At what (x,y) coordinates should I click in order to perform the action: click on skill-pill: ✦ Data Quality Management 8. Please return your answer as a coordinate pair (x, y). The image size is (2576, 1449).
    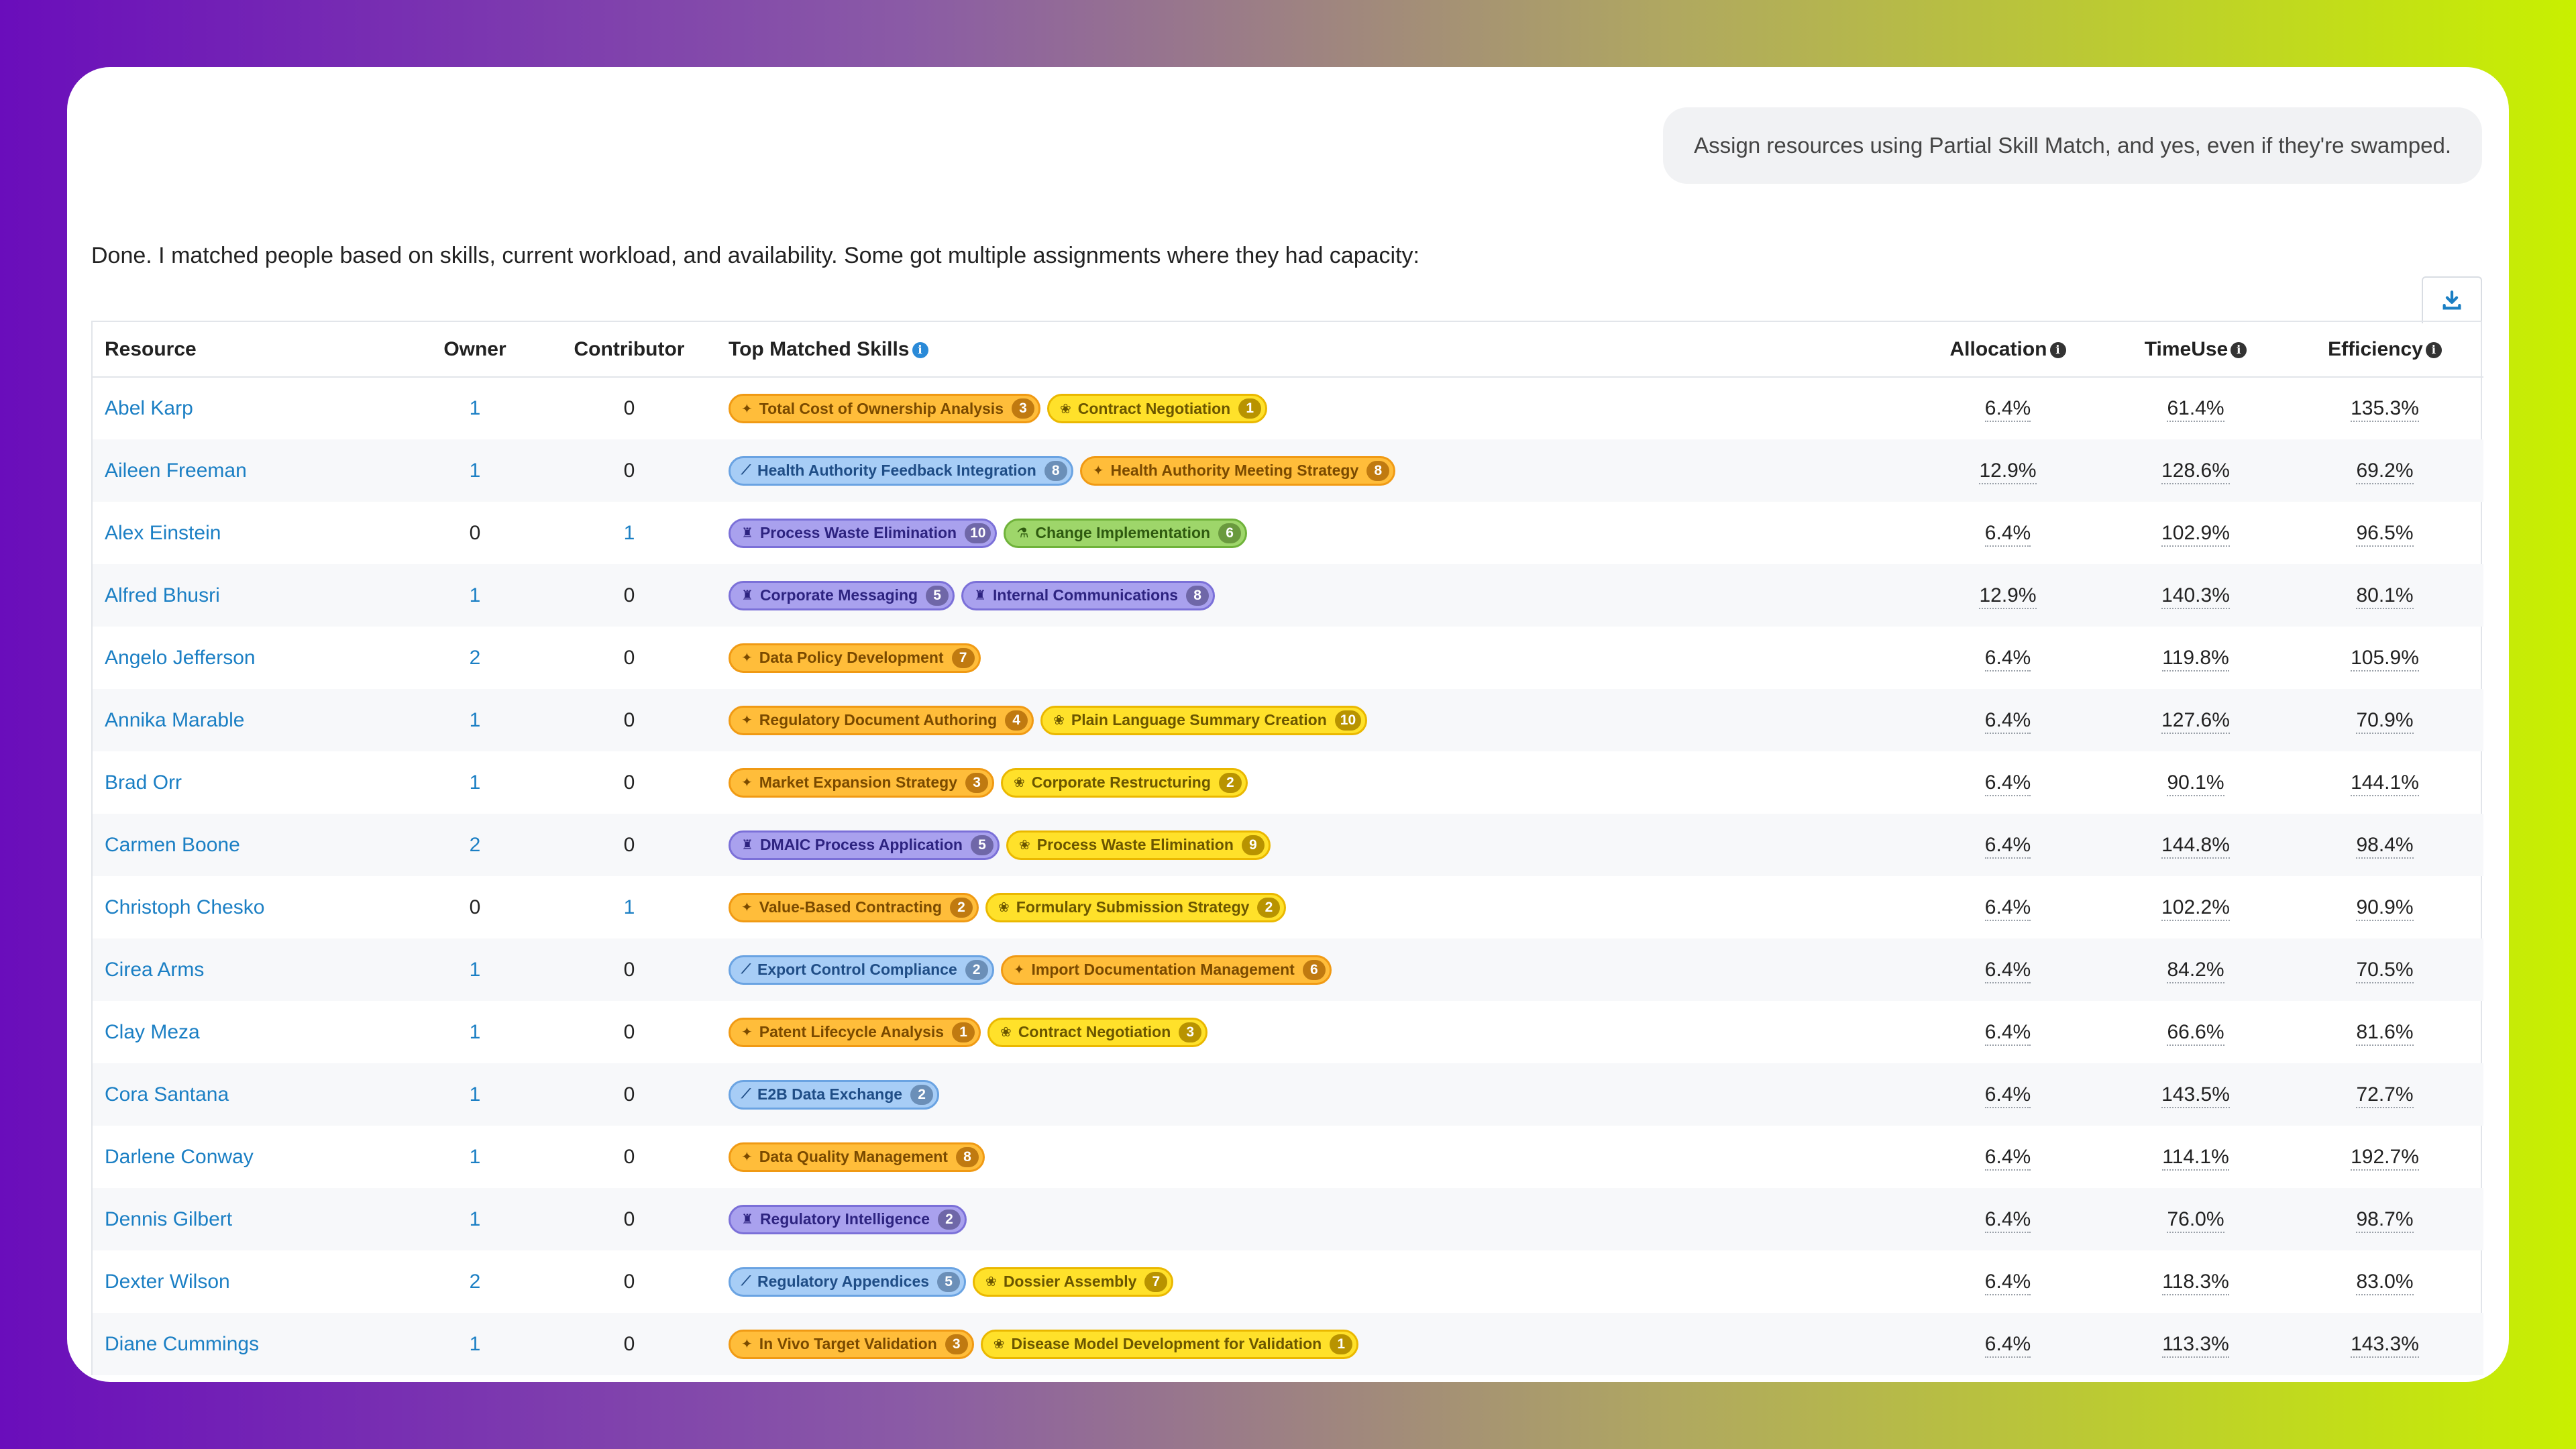
    Looking at the image, I should click on (857, 1157).